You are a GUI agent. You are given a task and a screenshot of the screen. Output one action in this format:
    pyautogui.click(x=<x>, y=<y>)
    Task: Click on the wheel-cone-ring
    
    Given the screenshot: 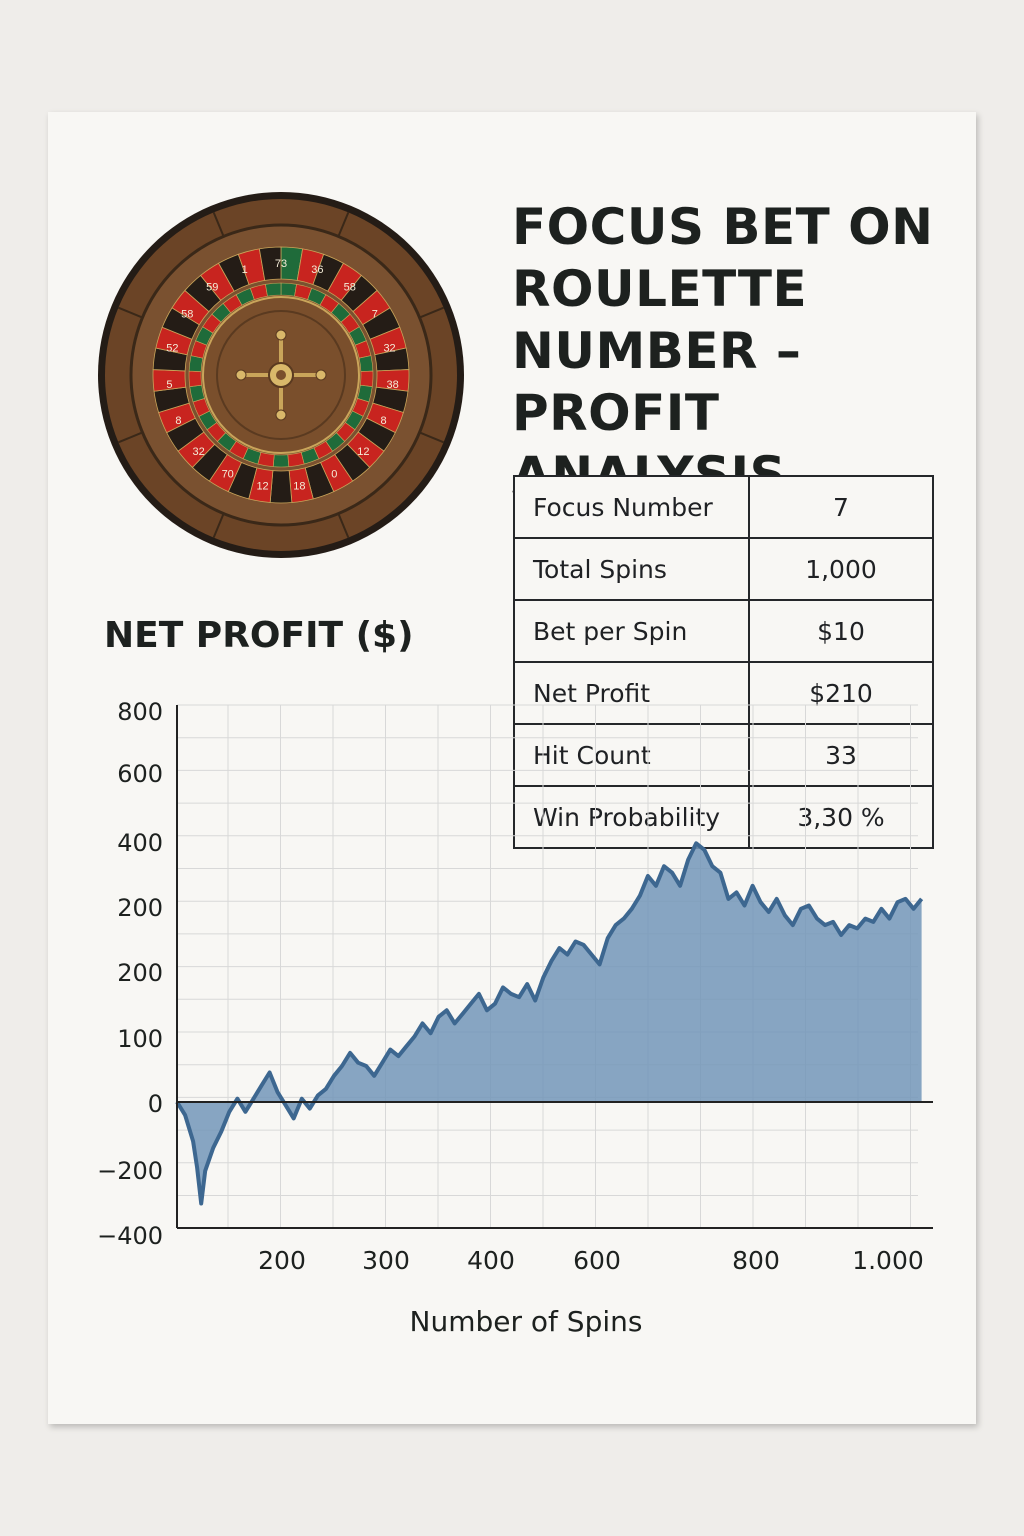 What is the action you would take?
    pyautogui.click(x=281, y=375)
    